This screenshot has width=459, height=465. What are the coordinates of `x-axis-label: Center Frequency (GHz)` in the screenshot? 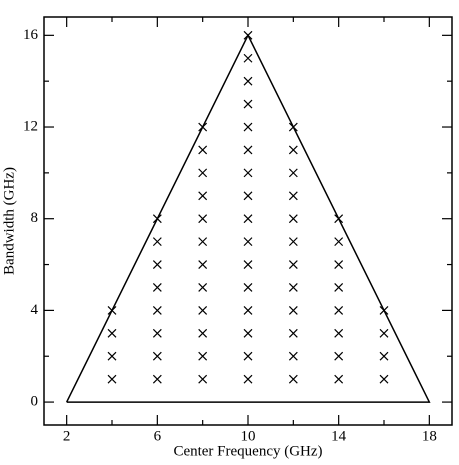 It's located at (247, 451).